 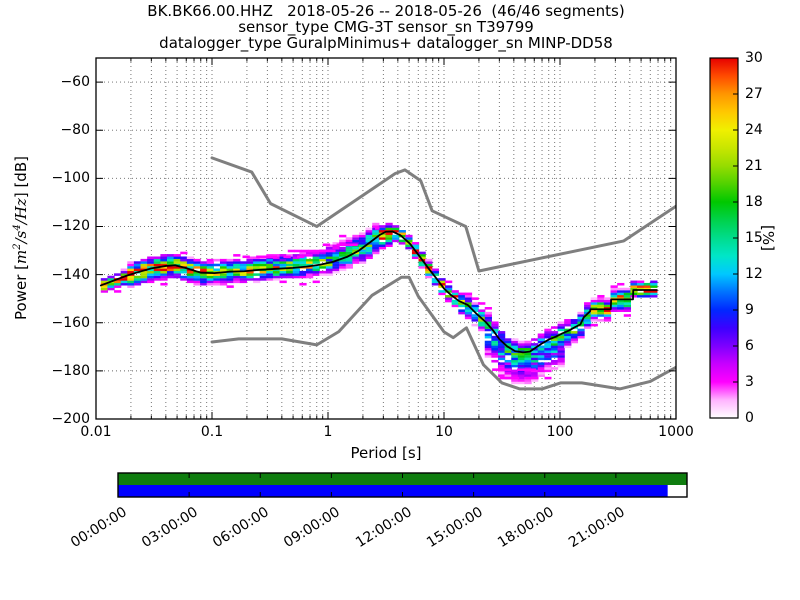 I want to click on colorbar-tick-label: 3, so click(x=749, y=382).